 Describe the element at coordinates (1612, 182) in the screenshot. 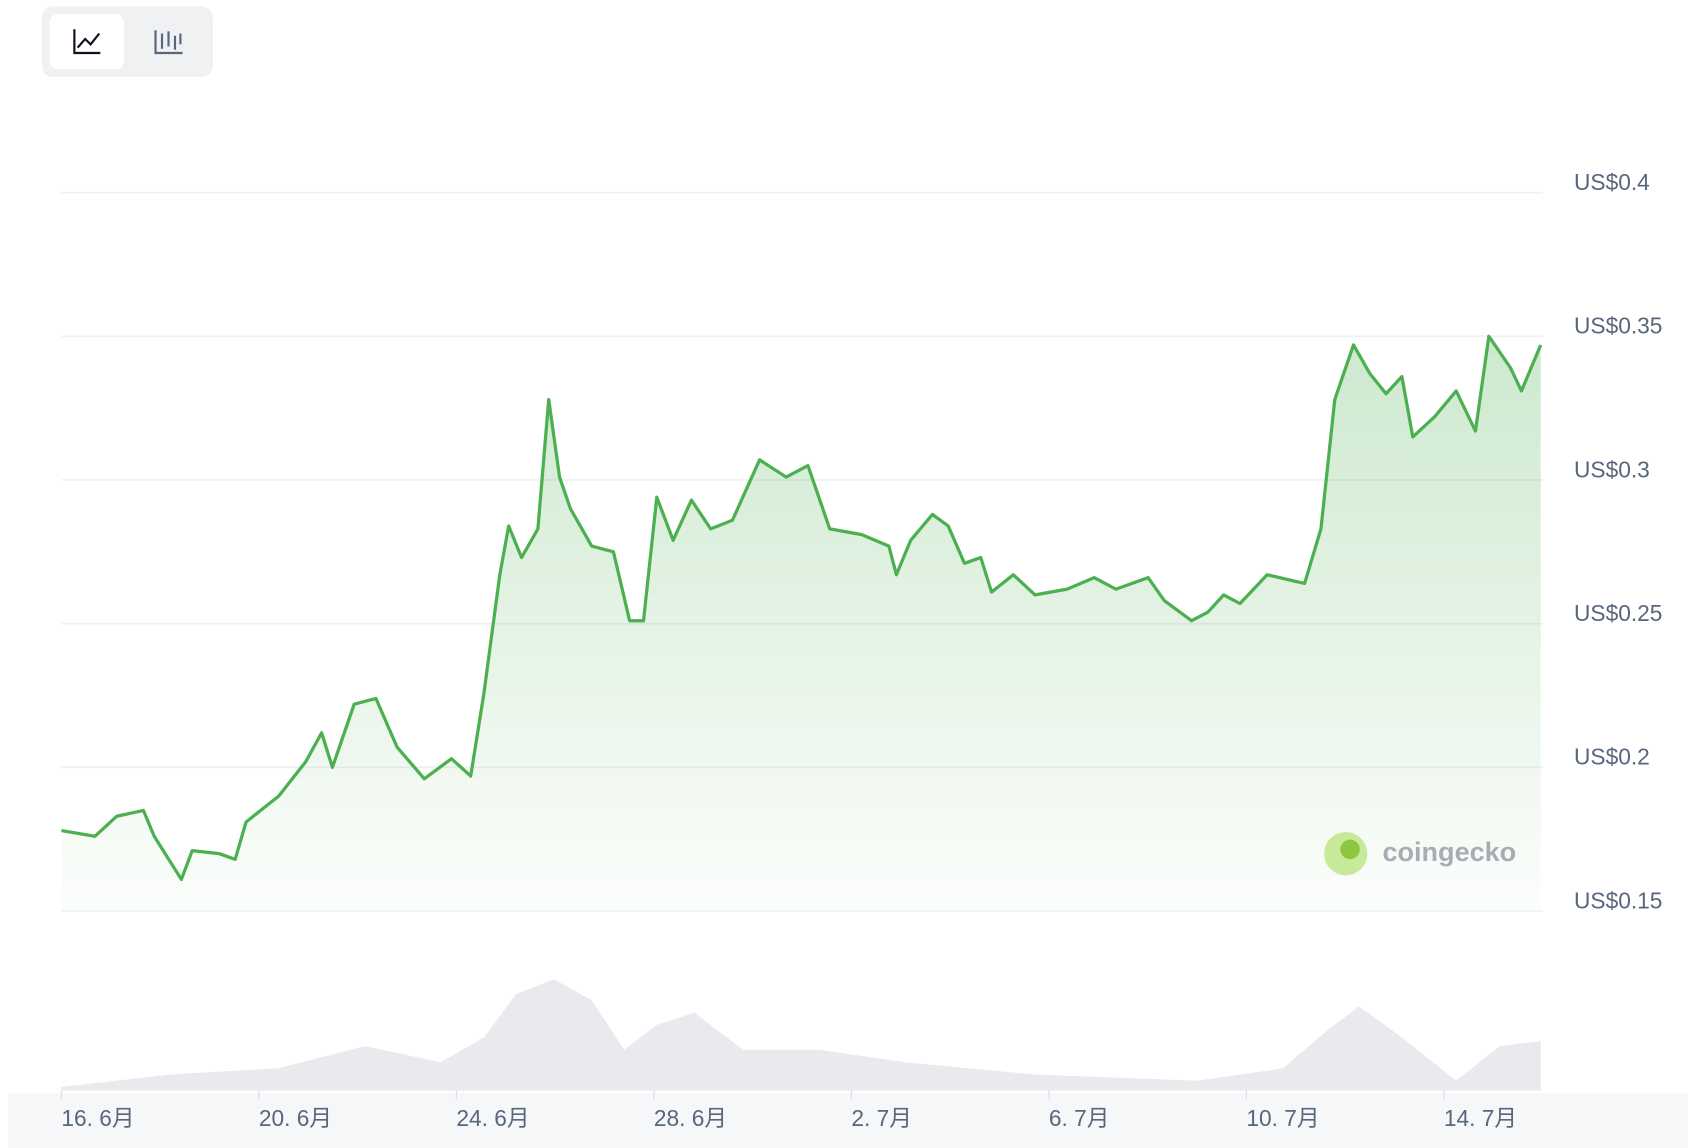

I see `y-tick-label: US$0.4` at that location.